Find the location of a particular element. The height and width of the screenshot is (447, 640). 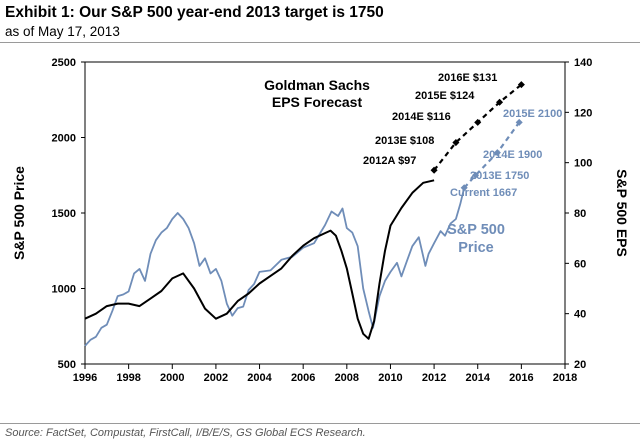

y-right-tick-label: 140 is located at coordinates (583, 63).